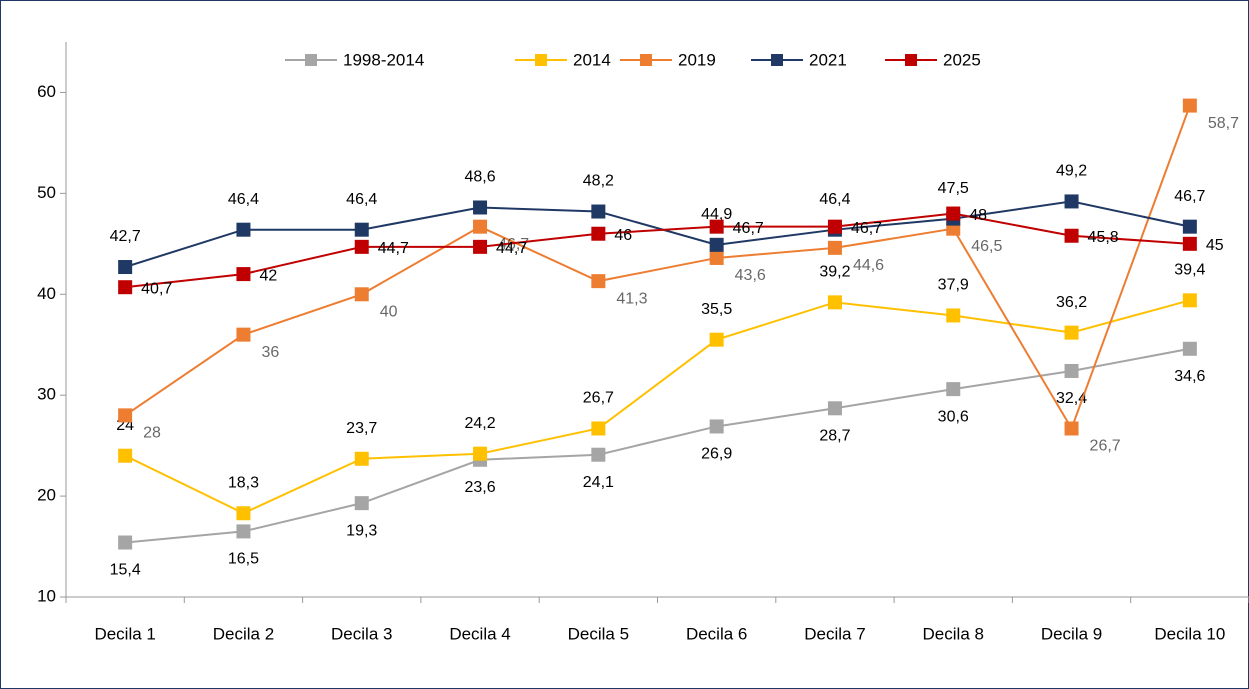 The image size is (1249, 689). Describe the element at coordinates (953, 188) in the screenshot. I see `data-label: 47,5` at that location.